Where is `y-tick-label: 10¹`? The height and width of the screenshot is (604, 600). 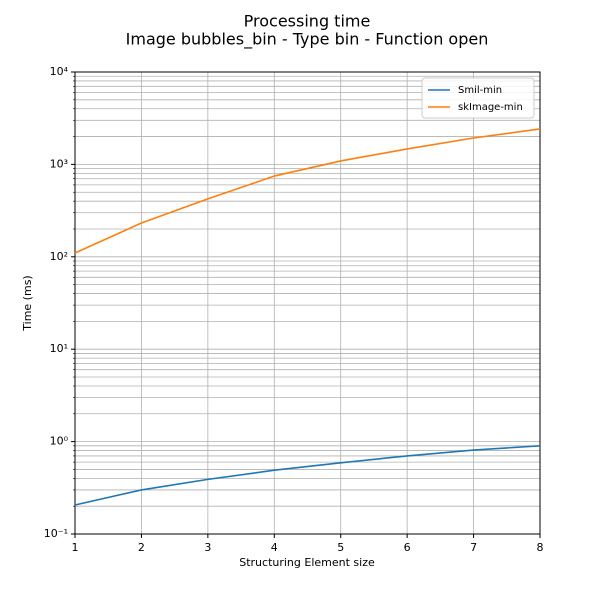 y-tick-label: 10¹ is located at coordinates (59, 348).